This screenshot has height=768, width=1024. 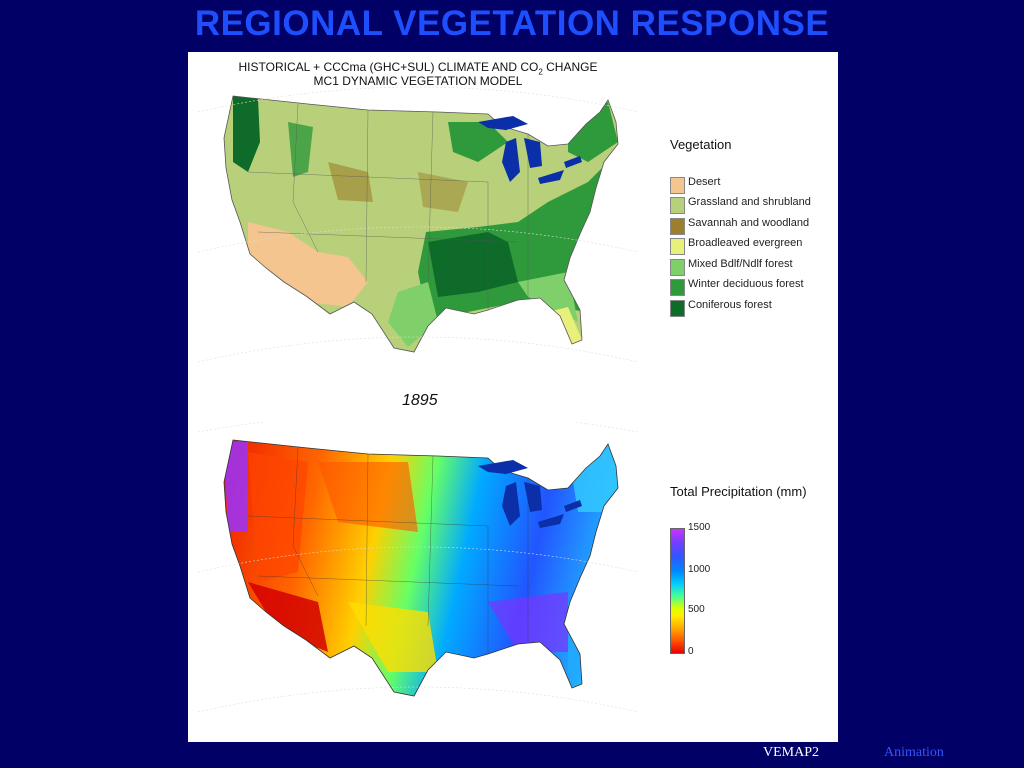 What do you see at coordinates (699, 569) in the screenshot?
I see `colorbar-tick-1000: 1000` at bounding box center [699, 569].